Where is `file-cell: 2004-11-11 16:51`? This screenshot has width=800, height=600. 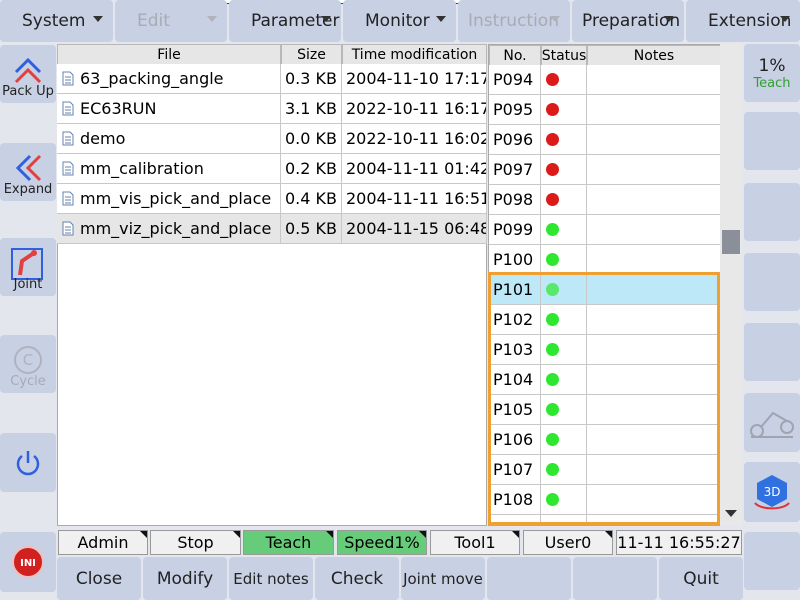 file-cell: 2004-11-11 16:51 is located at coordinates (414, 199).